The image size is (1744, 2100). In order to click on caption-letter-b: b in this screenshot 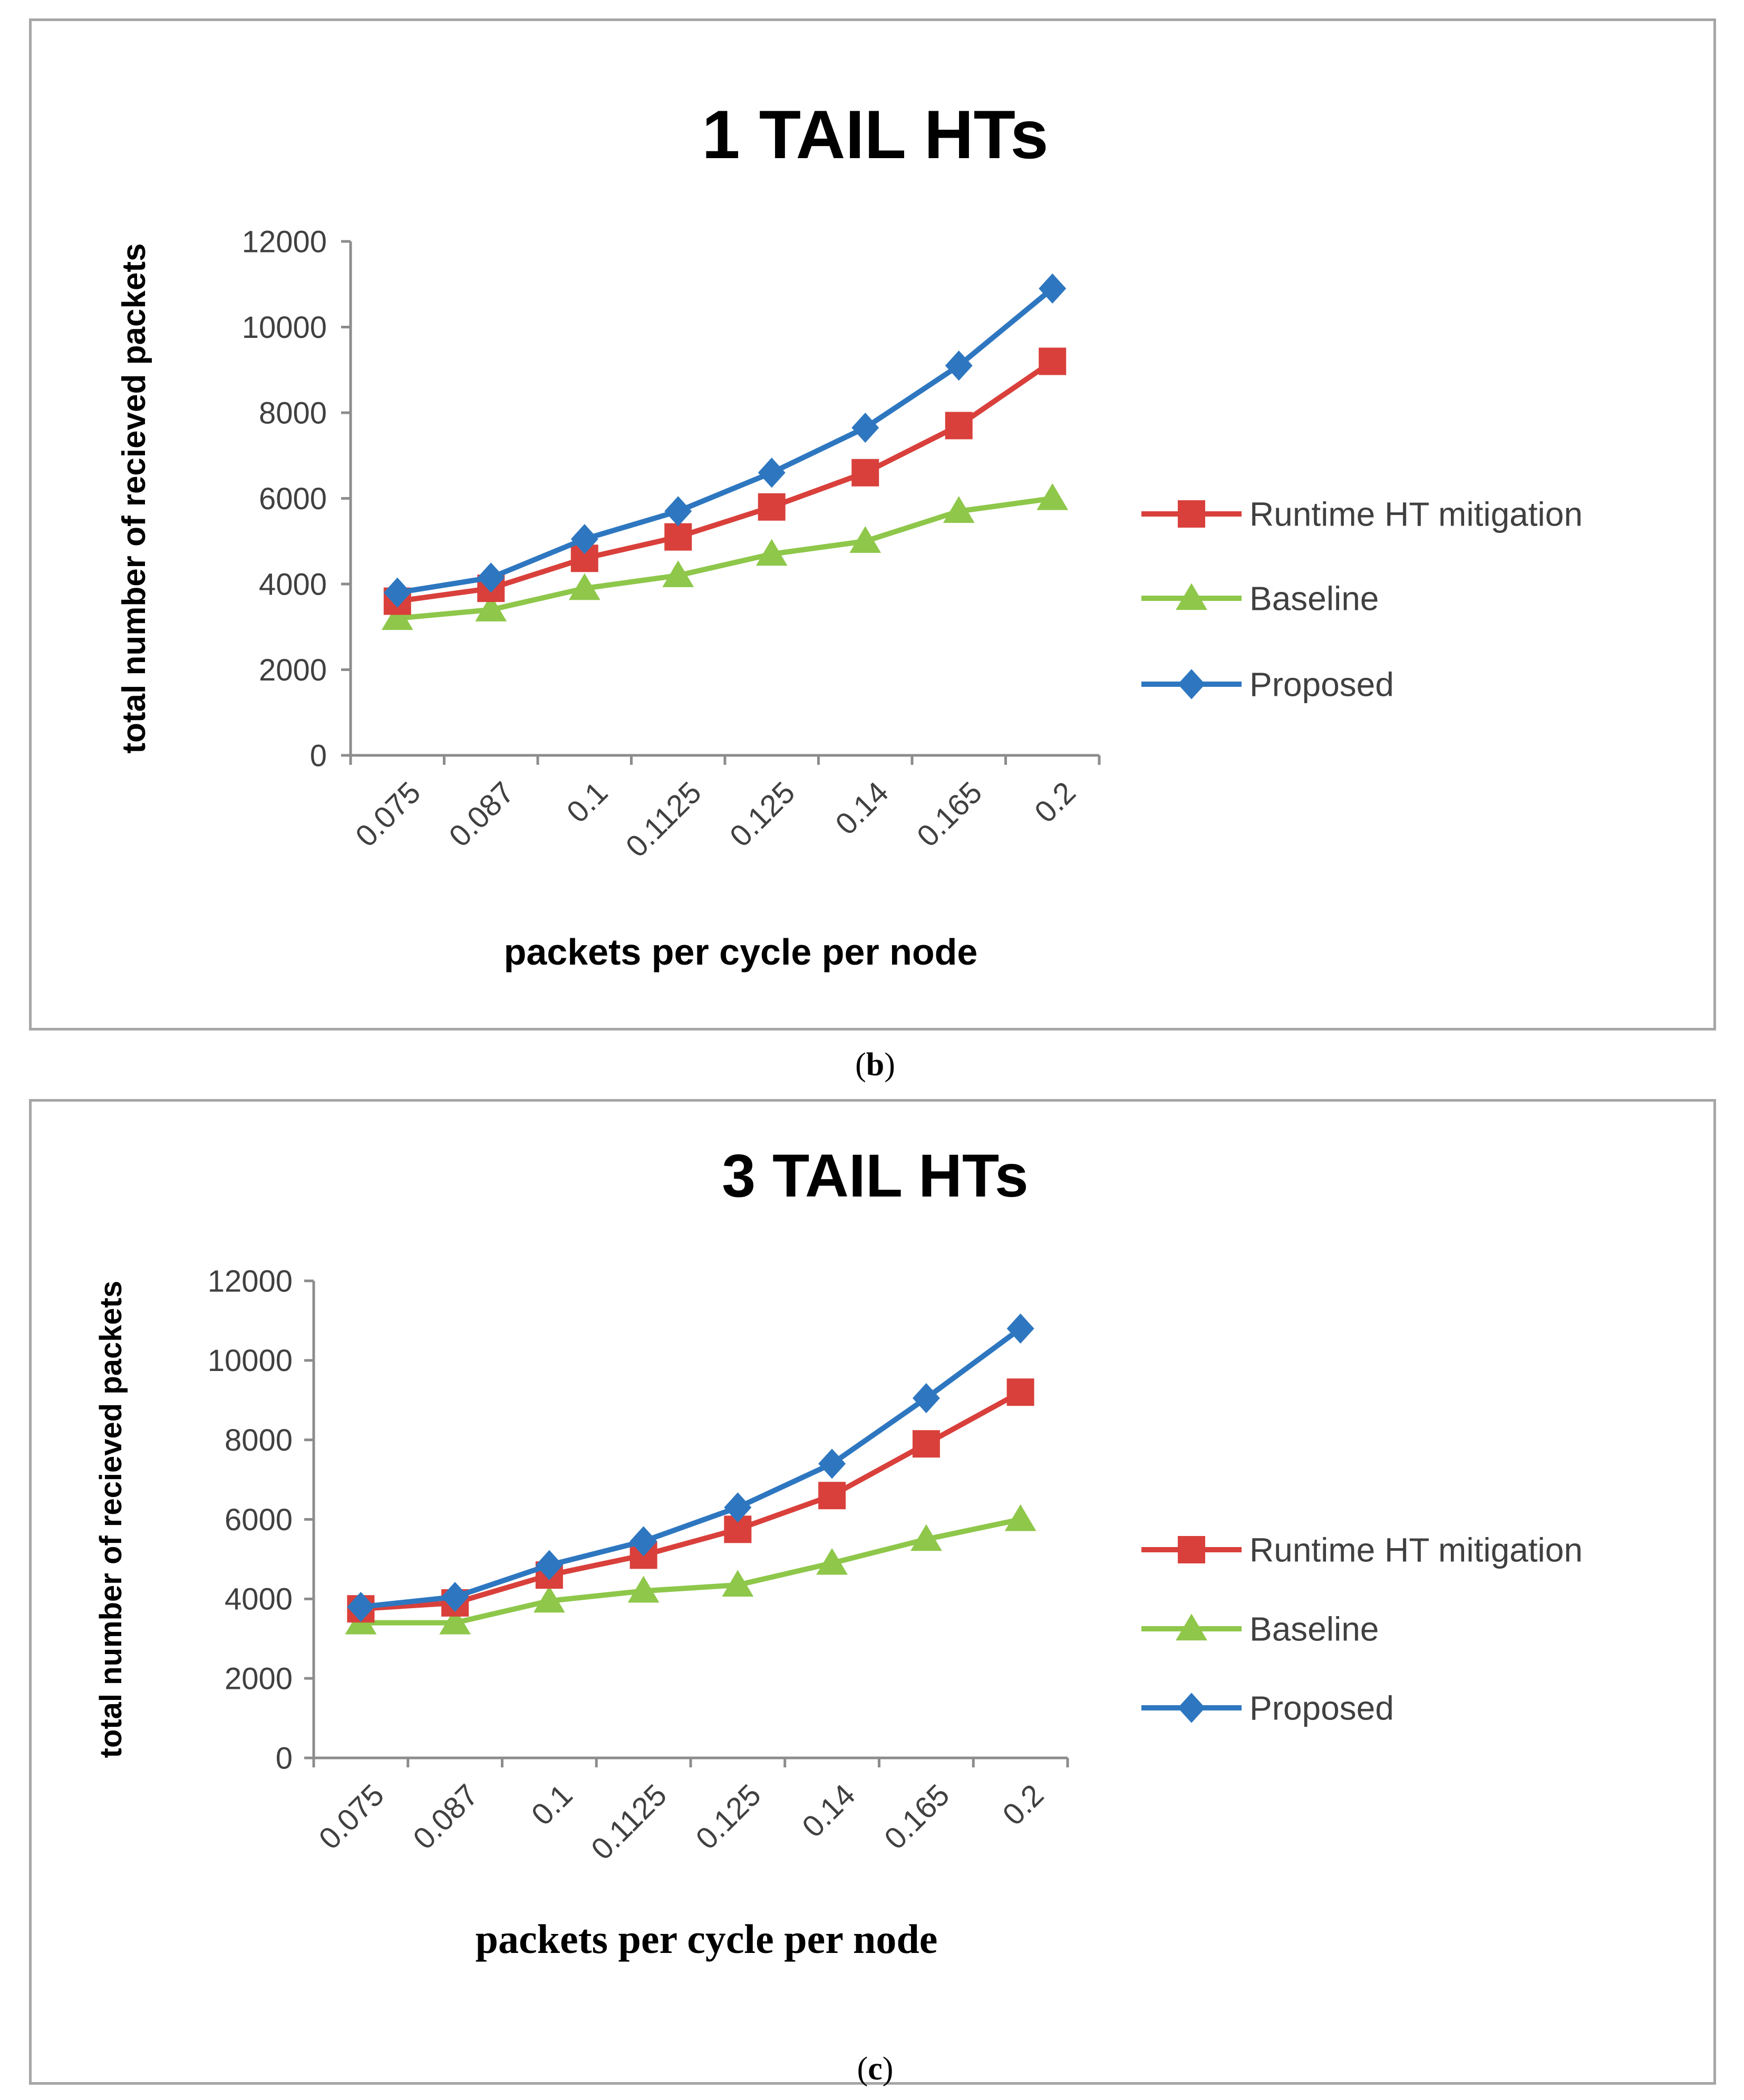, I will do `click(875, 1065)`.